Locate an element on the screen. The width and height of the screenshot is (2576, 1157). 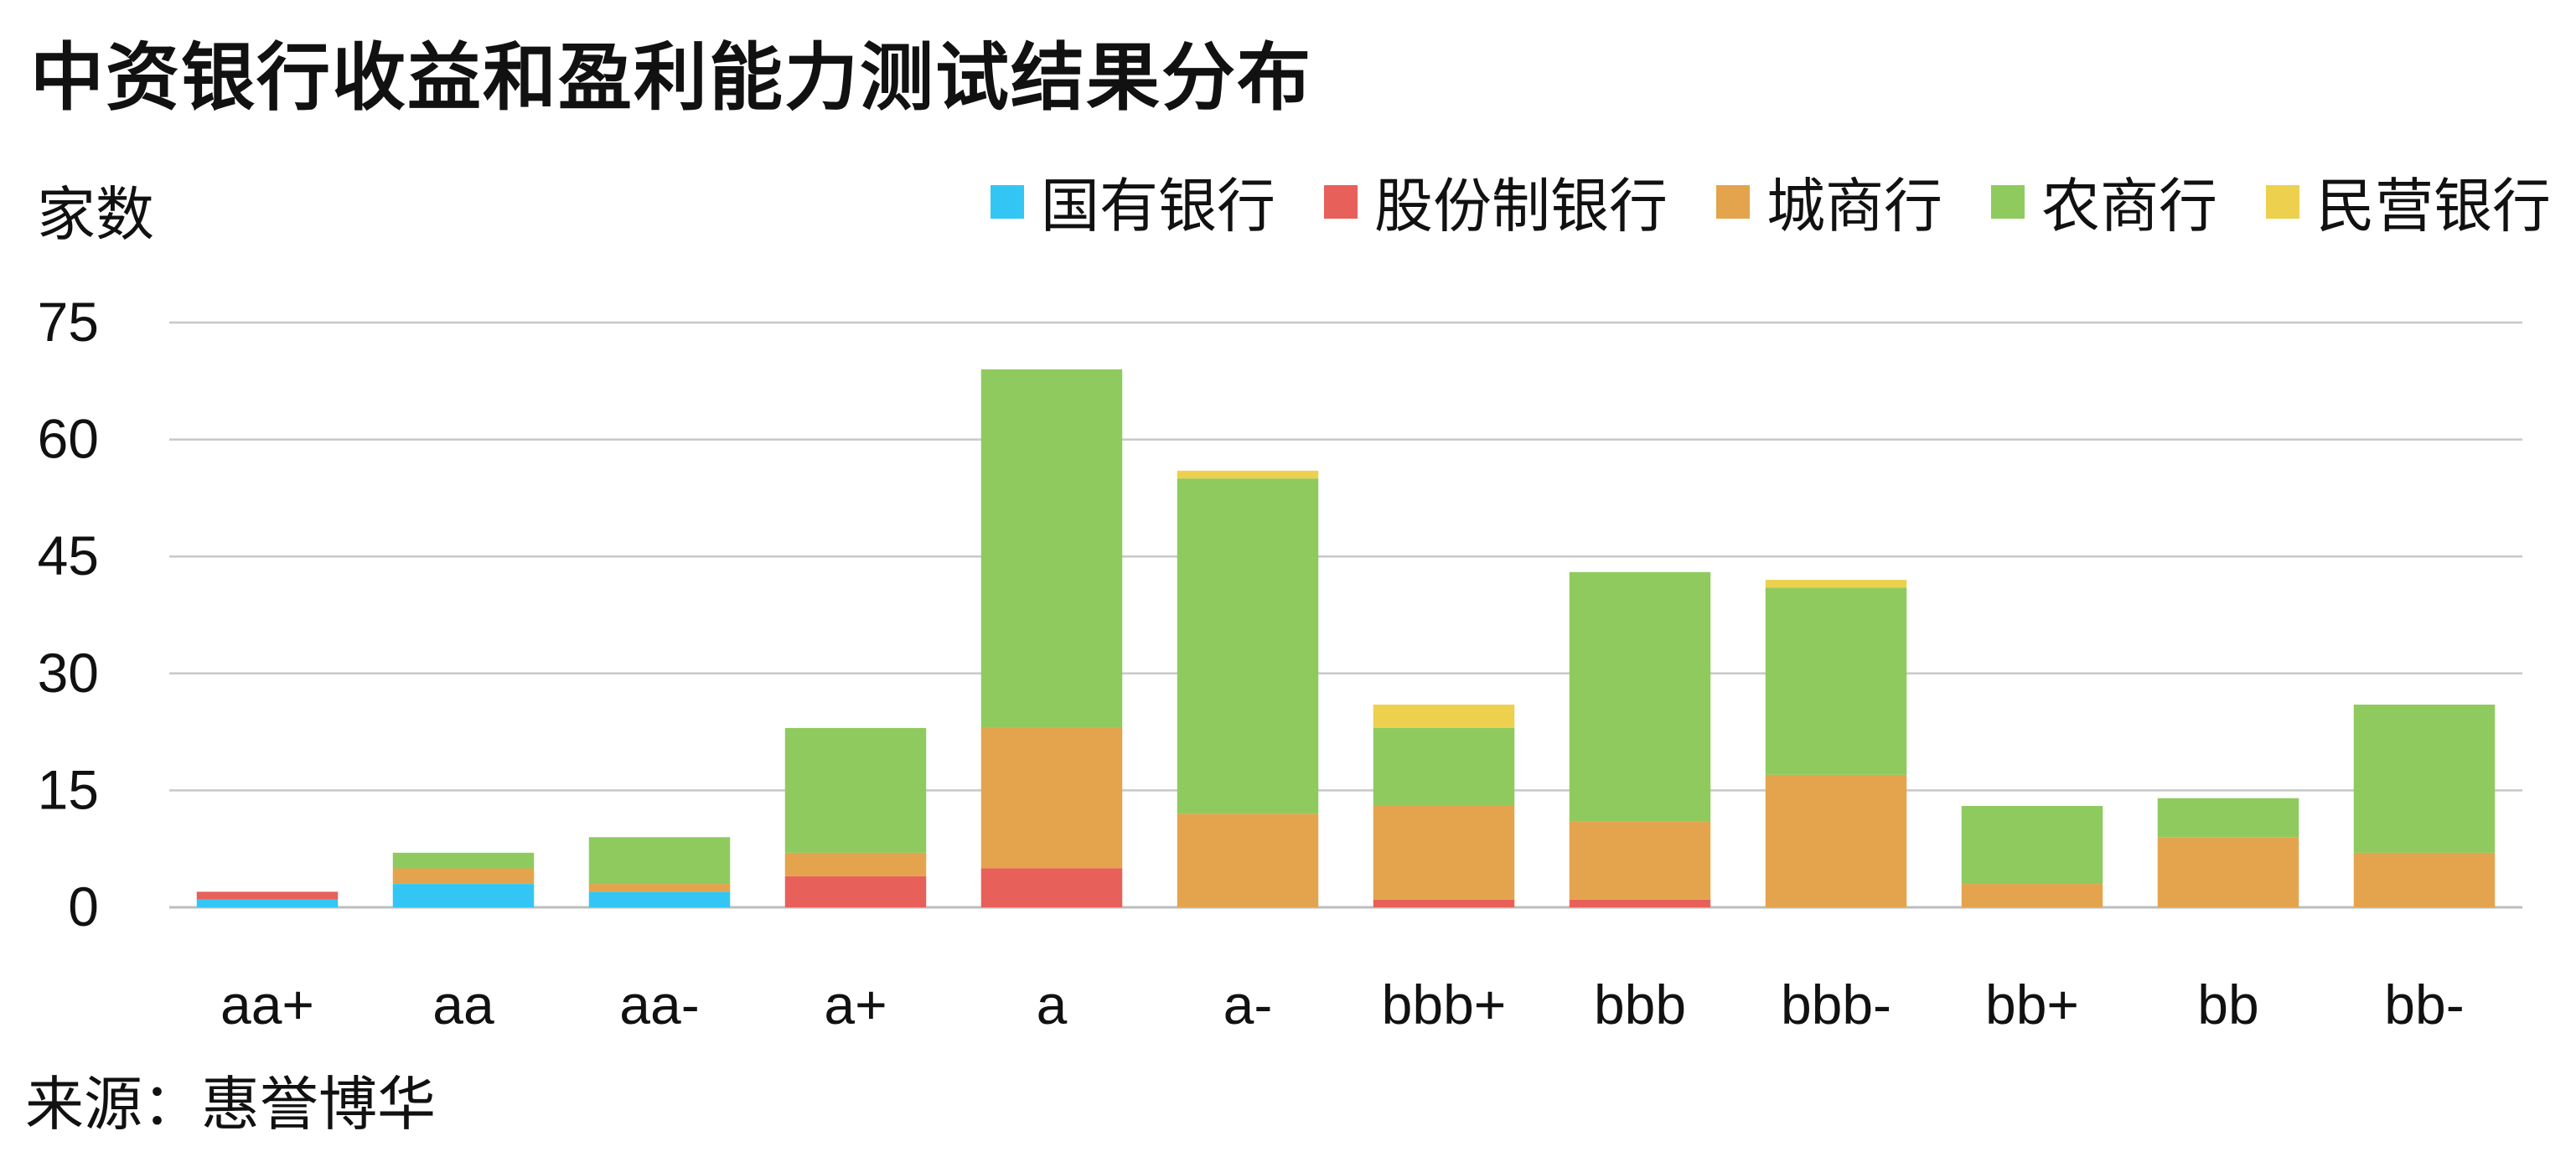
x-tick-label: bbb- is located at coordinates (1836, 1005).